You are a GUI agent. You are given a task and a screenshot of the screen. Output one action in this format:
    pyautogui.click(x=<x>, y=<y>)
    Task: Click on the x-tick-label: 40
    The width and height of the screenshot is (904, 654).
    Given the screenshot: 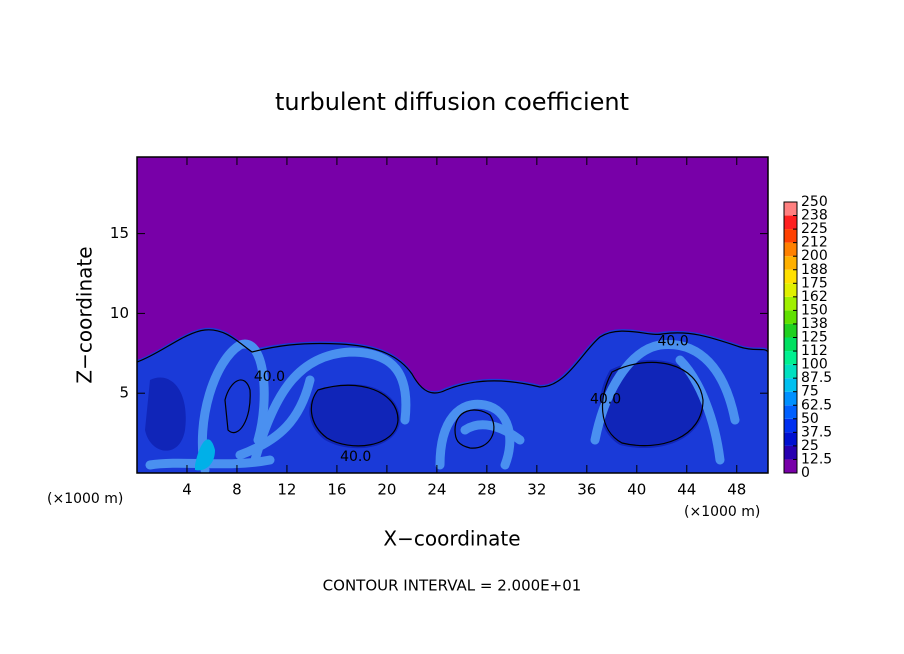 What is the action you would take?
    pyautogui.click(x=636, y=490)
    